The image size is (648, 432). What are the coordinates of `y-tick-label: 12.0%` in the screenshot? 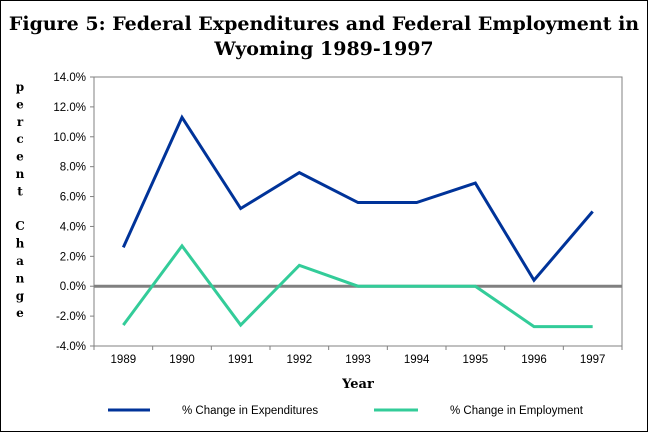 It's located at (69, 108).